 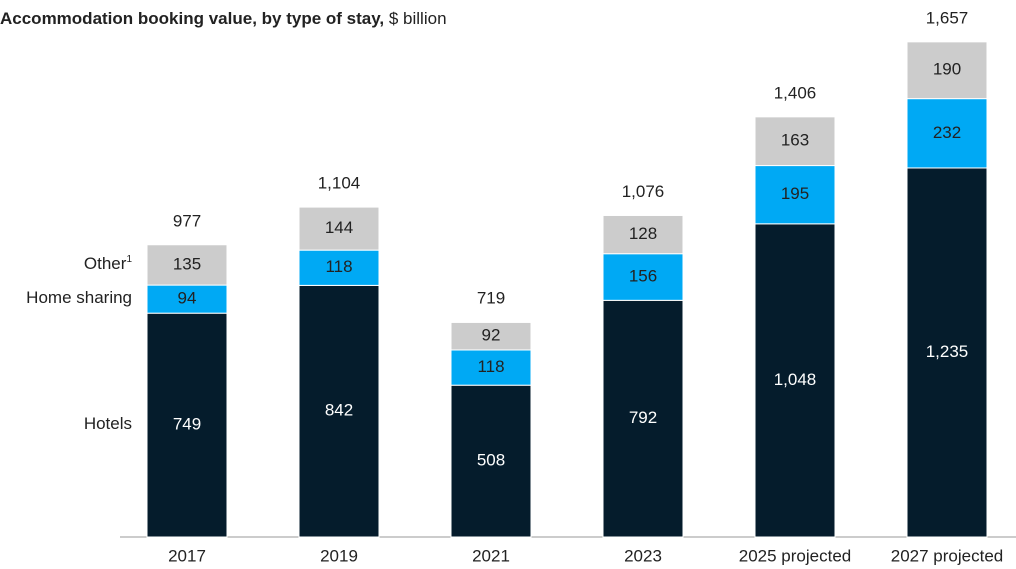 What do you see at coordinates (643, 555) in the screenshot?
I see `x-tick-label: 2023` at bounding box center [643, 555].